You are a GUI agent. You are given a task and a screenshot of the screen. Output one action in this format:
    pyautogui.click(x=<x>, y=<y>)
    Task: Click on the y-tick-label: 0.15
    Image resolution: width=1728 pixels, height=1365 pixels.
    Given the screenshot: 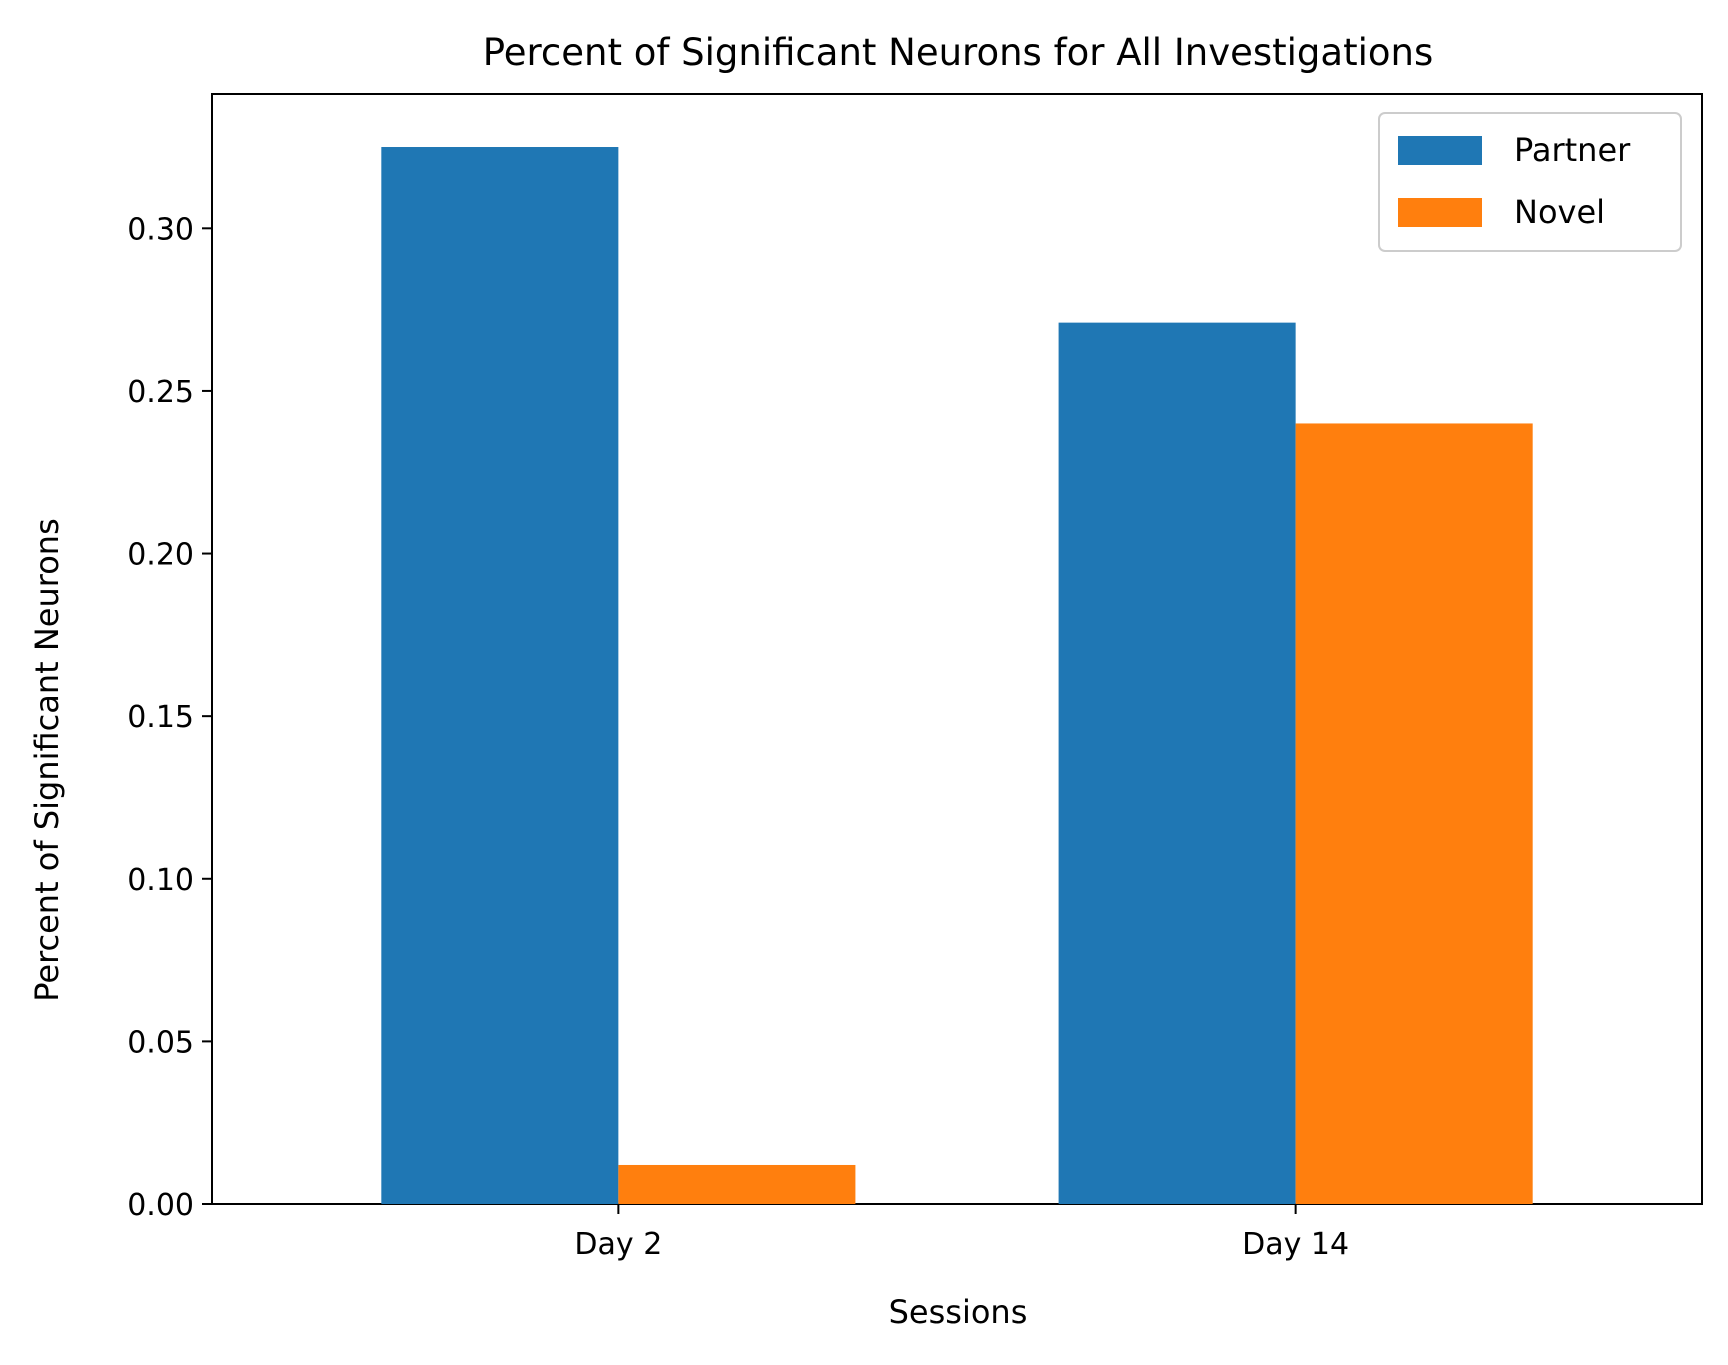 What is the action you would take?
    pyautogui.click(x=160, y=717)
    